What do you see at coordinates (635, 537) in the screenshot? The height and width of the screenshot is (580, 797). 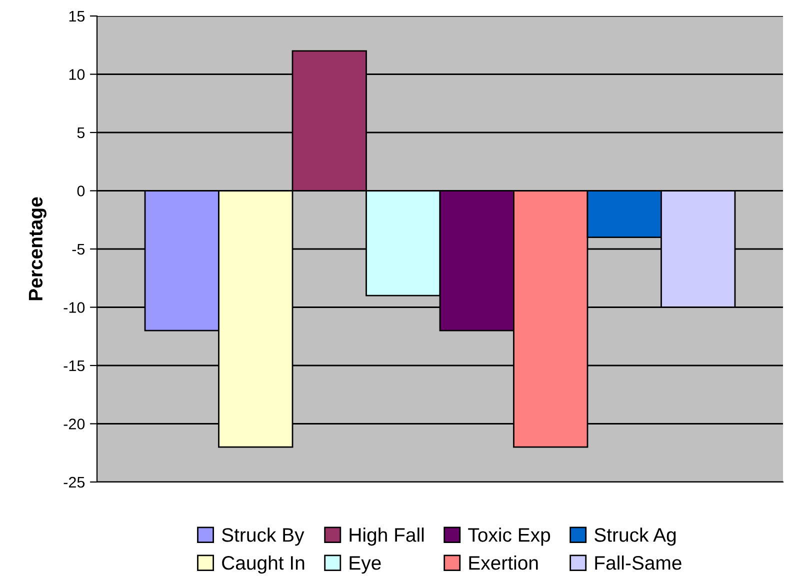 I see `legend-label: Struck Ag` at bounding box center [635, 537].